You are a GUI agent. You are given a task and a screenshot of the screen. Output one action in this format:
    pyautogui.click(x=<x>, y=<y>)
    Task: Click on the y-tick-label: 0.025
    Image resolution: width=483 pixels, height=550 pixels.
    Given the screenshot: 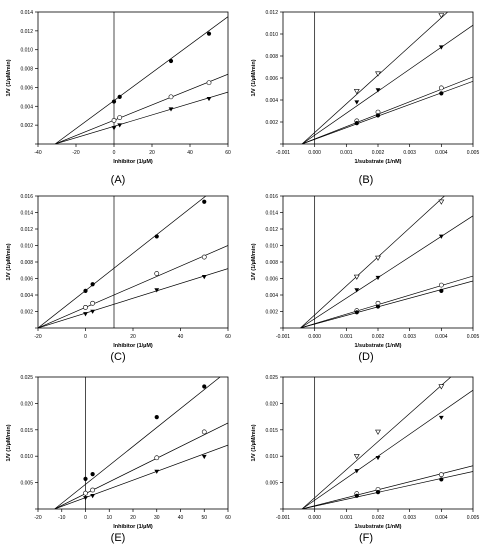 What is the action you would take?
    pyautogui.click(x=26, y=378)
    